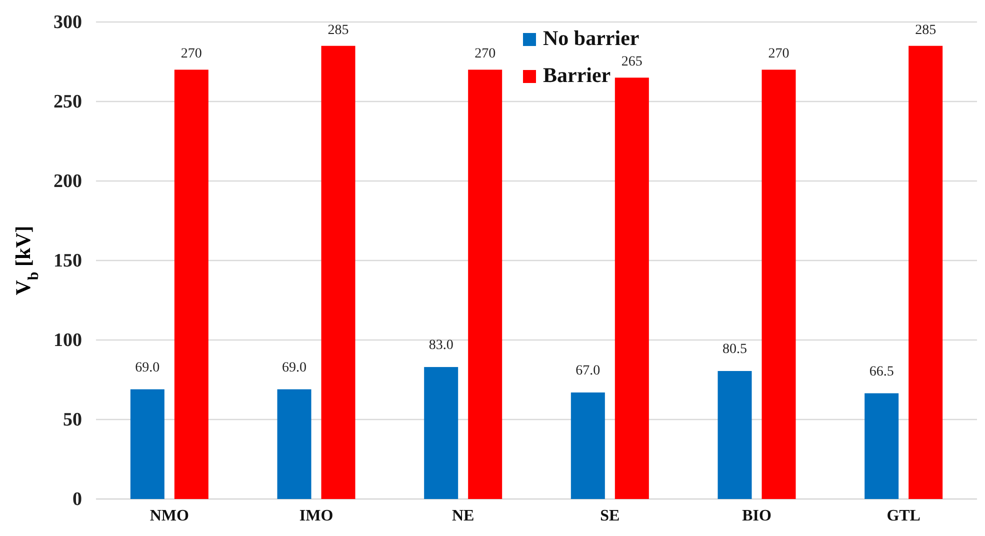 The height and width of the screenshot is (536, 985). Describe the element at coordinates (68, 181) in the screenshot. I see `y-tick-label: 200` at that location.